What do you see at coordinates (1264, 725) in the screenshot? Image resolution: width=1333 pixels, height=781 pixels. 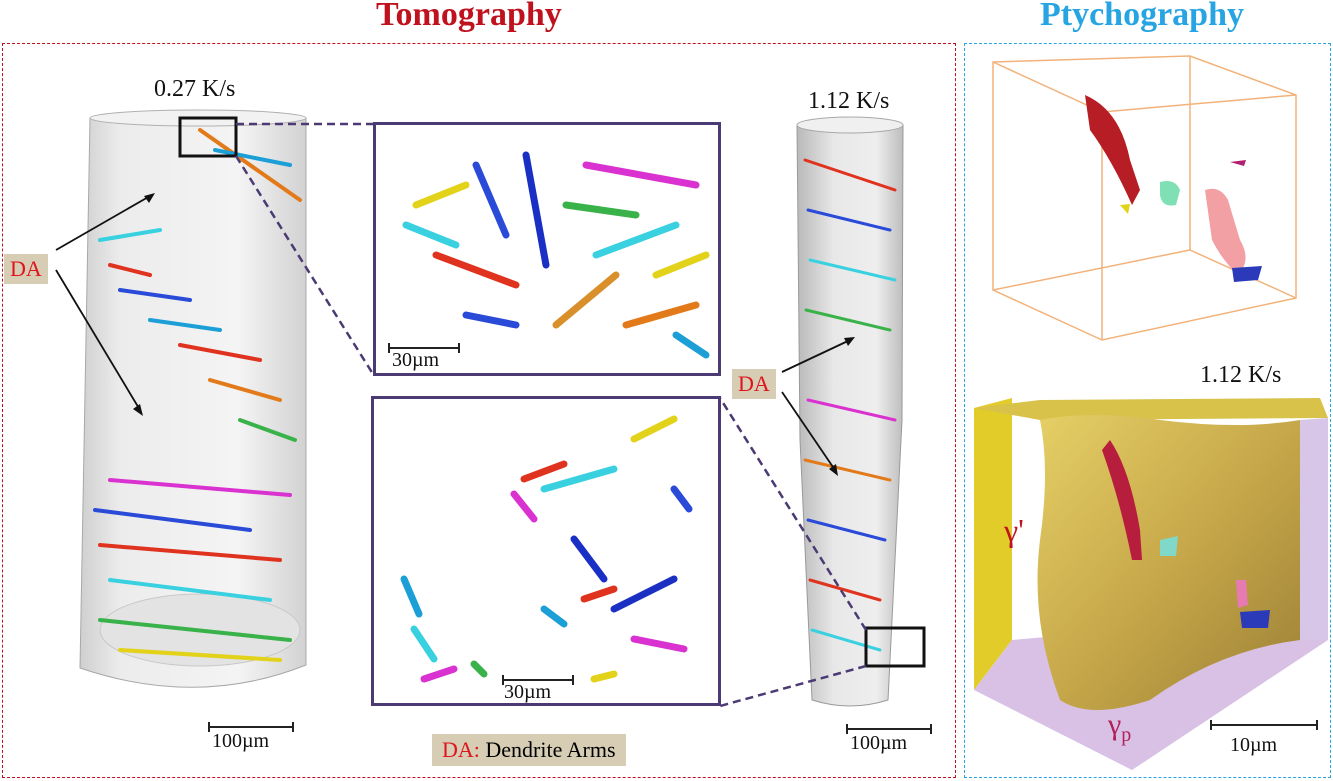 I see `ptychography-scalebar` at bounding box center [1264, 725].